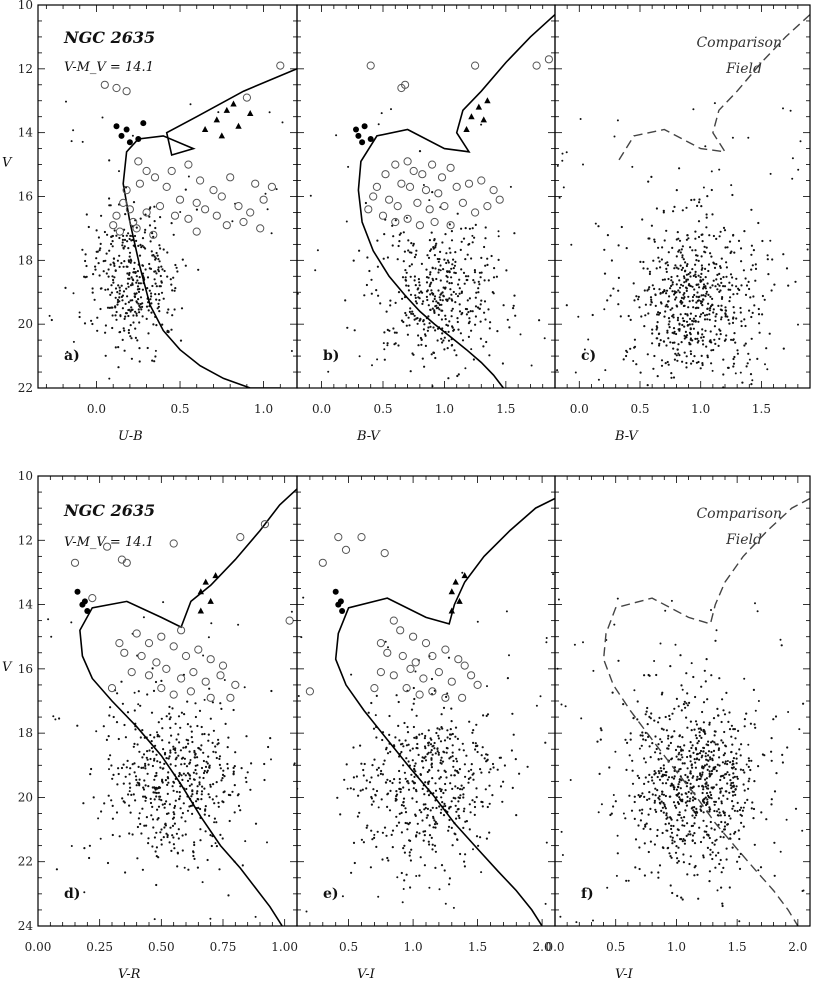  I want to click on member-filled-circle, so click(138, 139).